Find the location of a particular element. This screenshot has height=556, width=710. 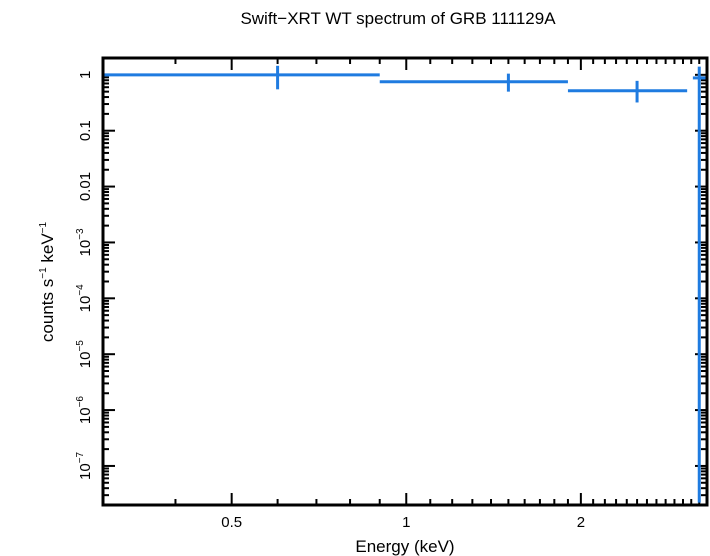

y-tick-label: 0.01 is located at coordinates (85, 186).